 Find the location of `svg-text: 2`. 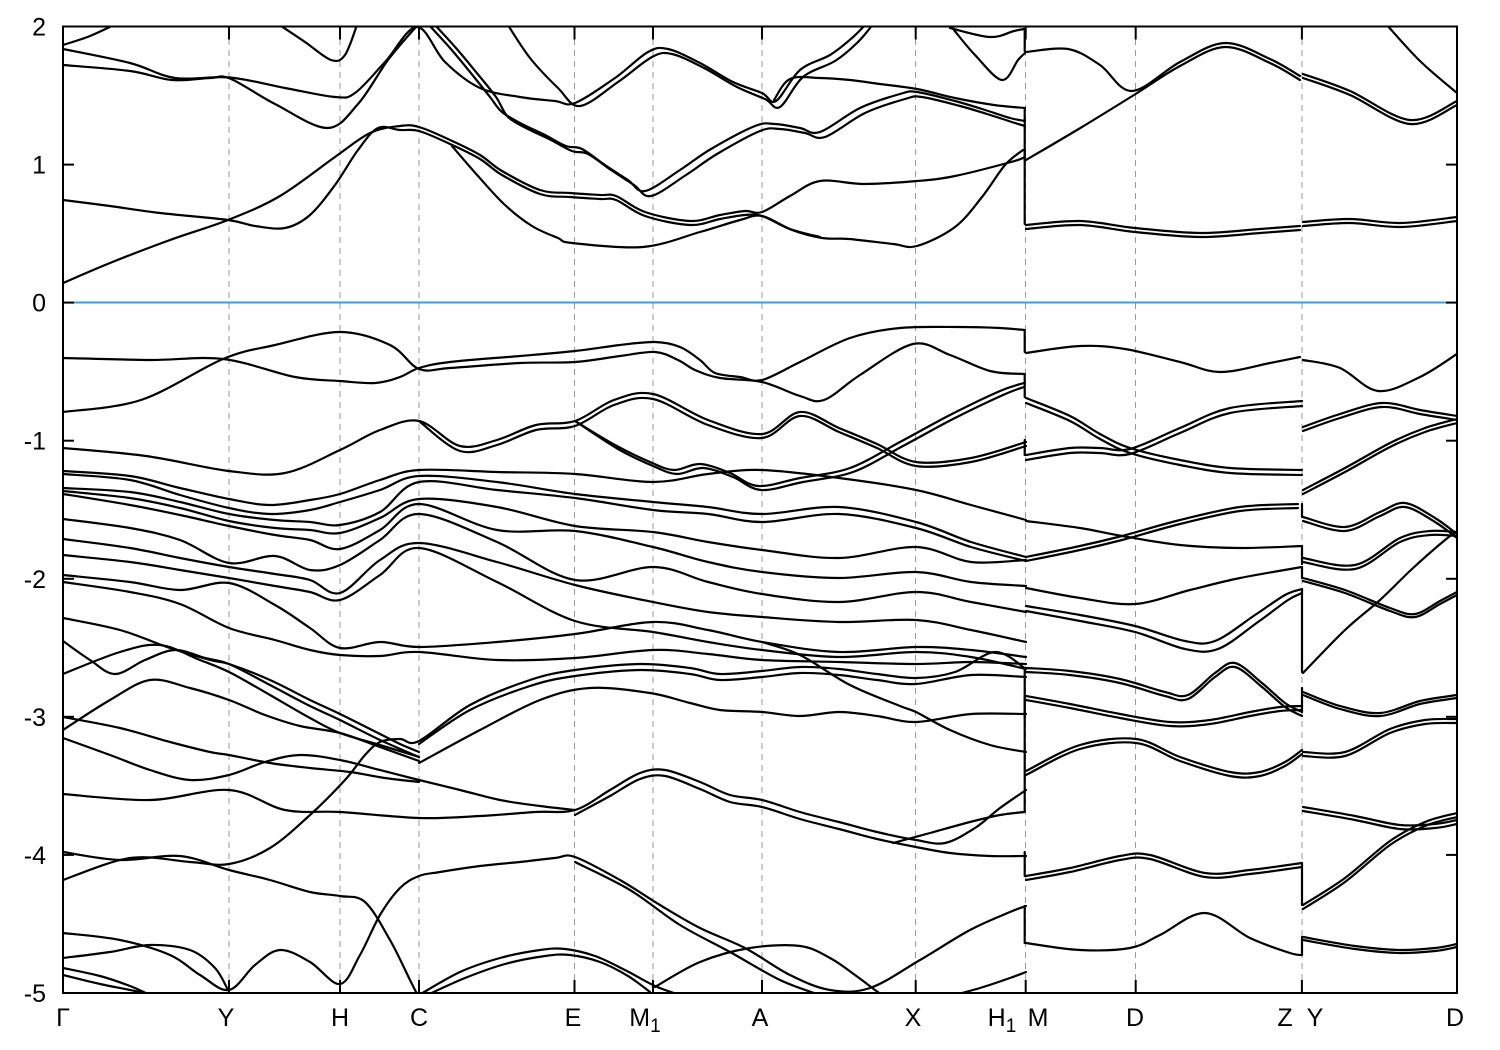

svg-text: 2 is located at coordinates (39, 28).